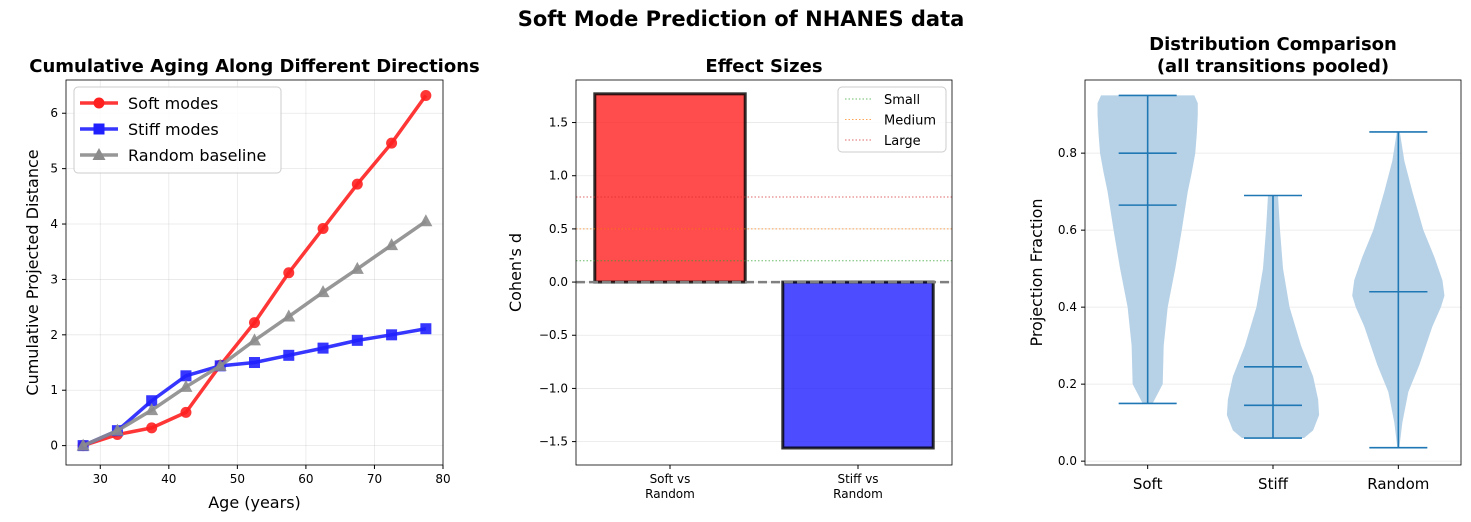 This screenshot has height=522, width=1471. What do you see at coordinates (910, 121) in the screenshot?
I see `legend-label: Medium` at bounding box center [910, 121].